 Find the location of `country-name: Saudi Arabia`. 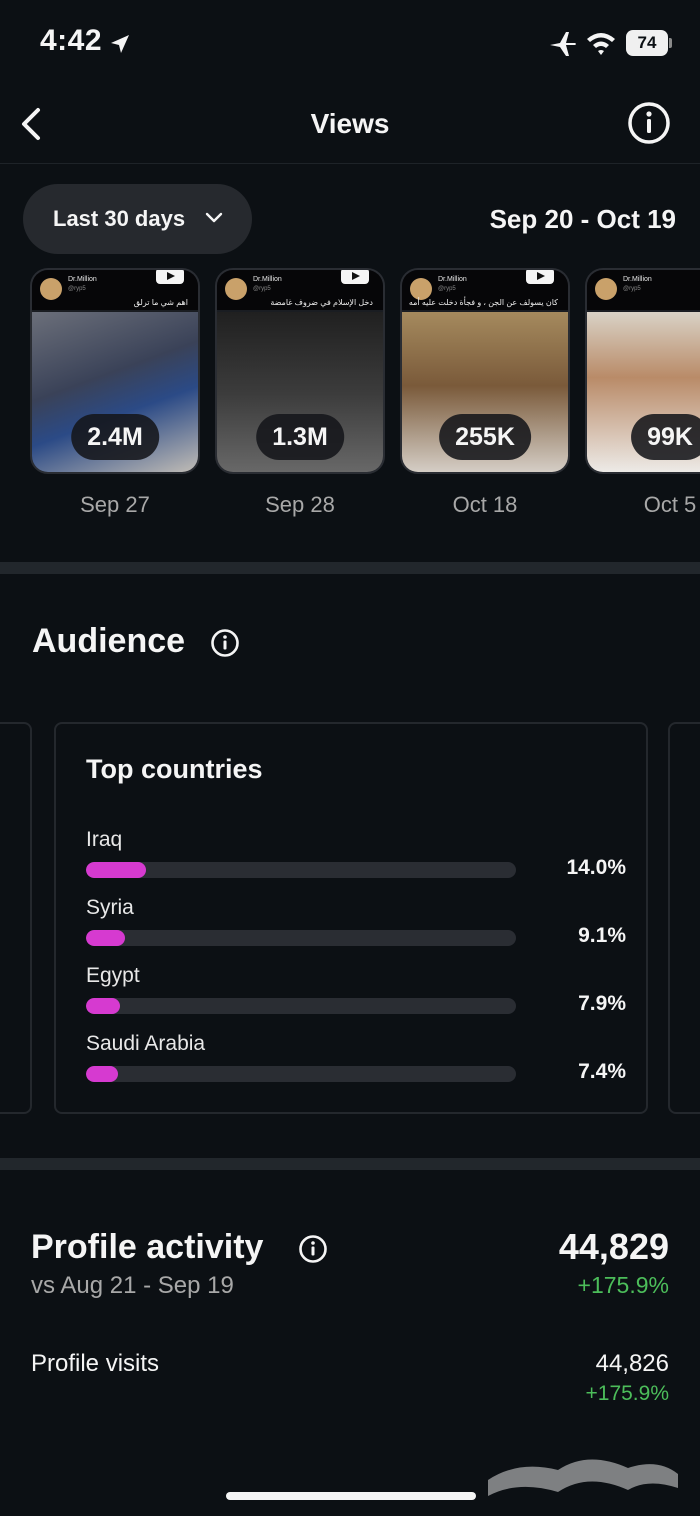

country-name: Saudi Arabia is located at coordinates (146, 1043).